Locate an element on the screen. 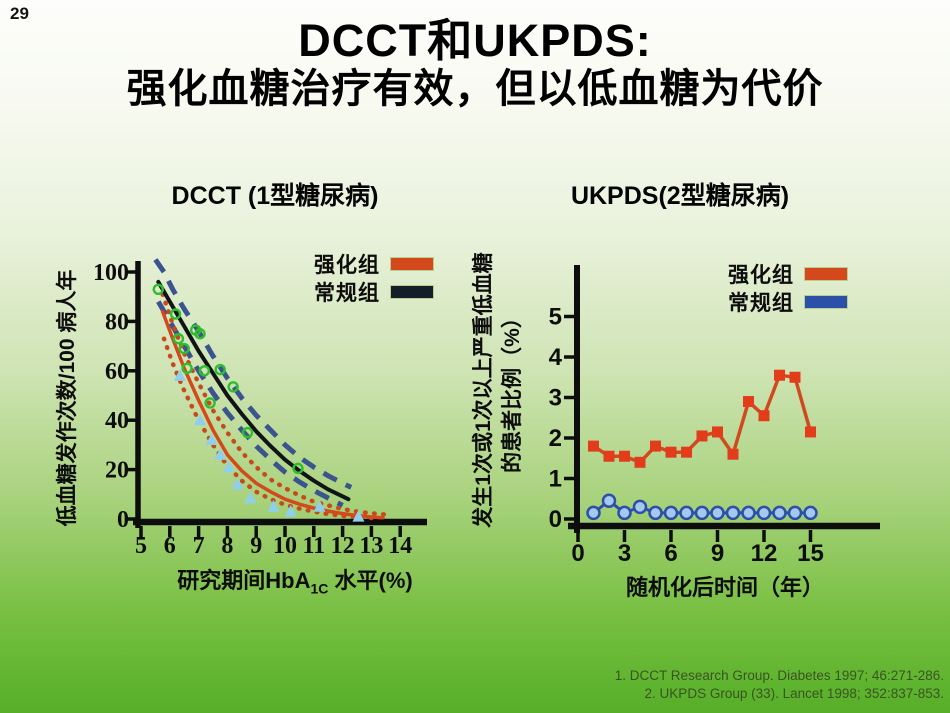  ukpds-legend-swatch-intensive is located at coordinates (826, 274).